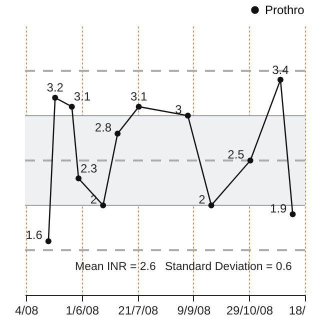  What do you see at coordinates (297, 311) in the screenshot?
I see `x-tick-label: 18/` at bounding box center [297, 311].